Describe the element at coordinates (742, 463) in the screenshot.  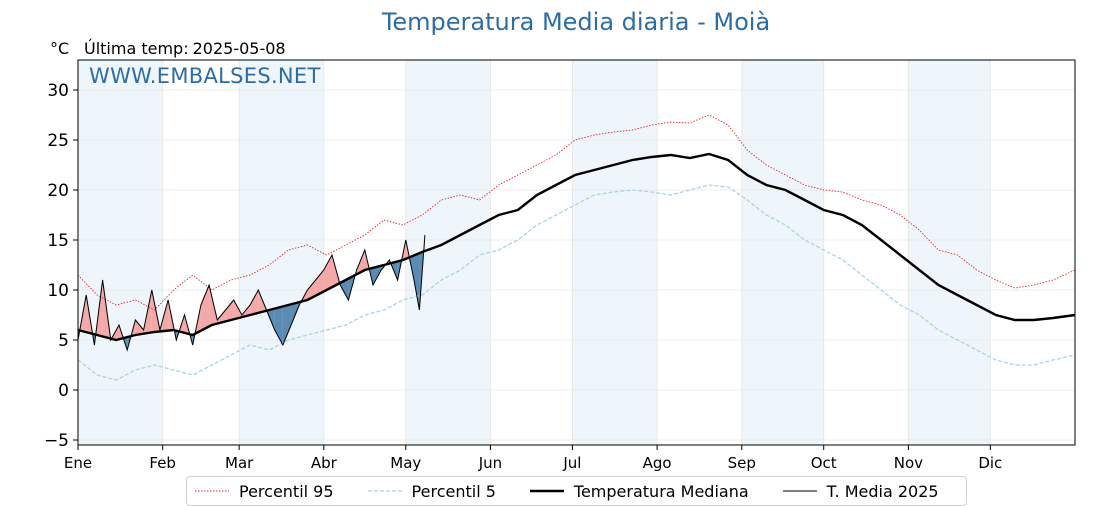
I see `x-tick-label: Sep` at that location.